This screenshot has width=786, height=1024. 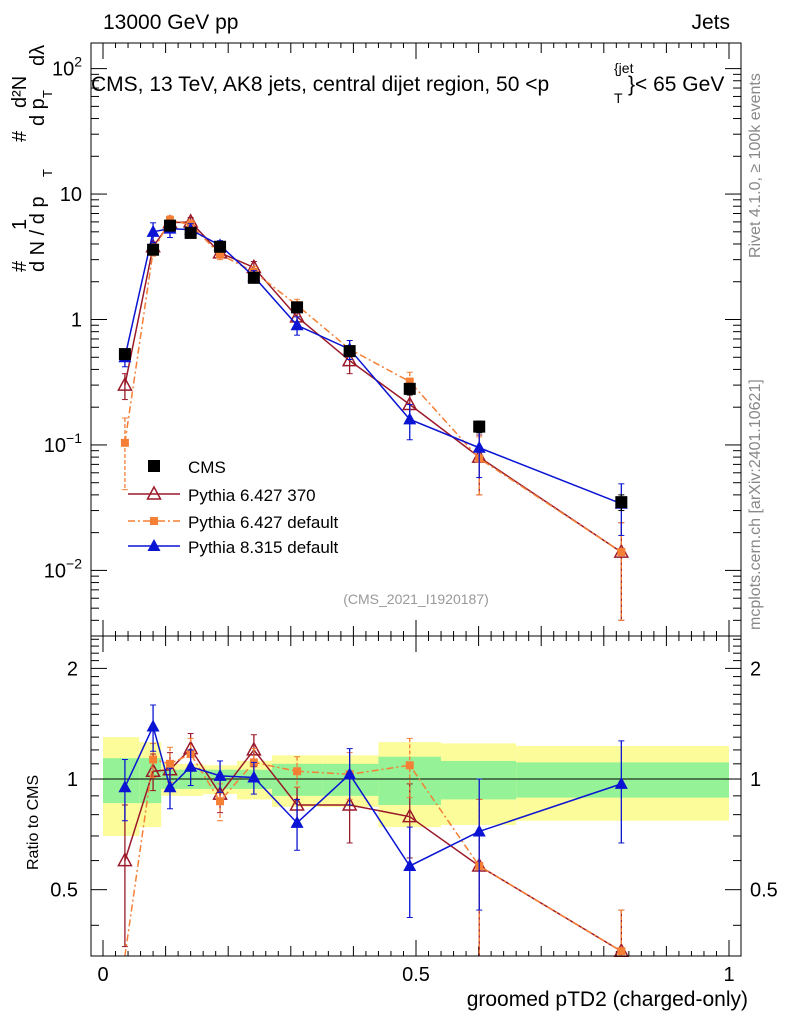 I want to click on header-right: Jets, so click(x=710, y=22).